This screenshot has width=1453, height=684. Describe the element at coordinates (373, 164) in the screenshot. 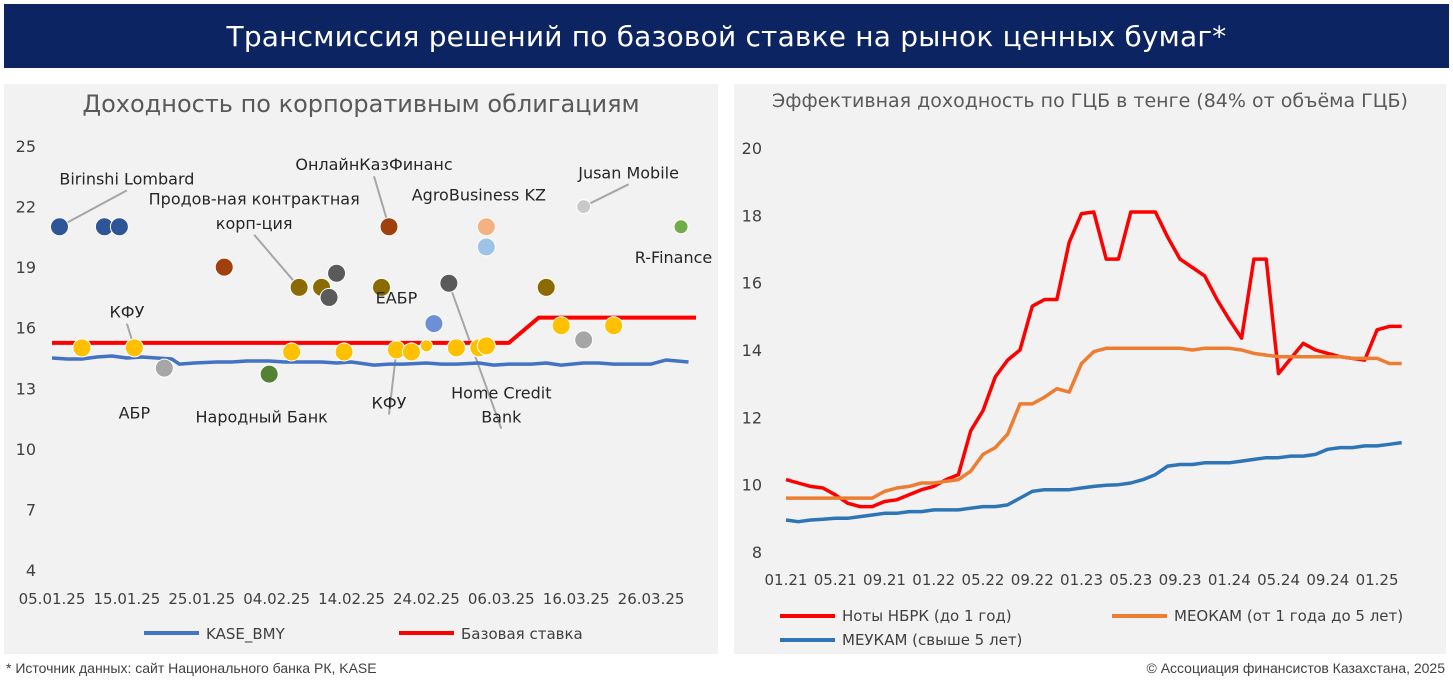

I see `issuer-label: ОнлайнКазФинанс` at that location.